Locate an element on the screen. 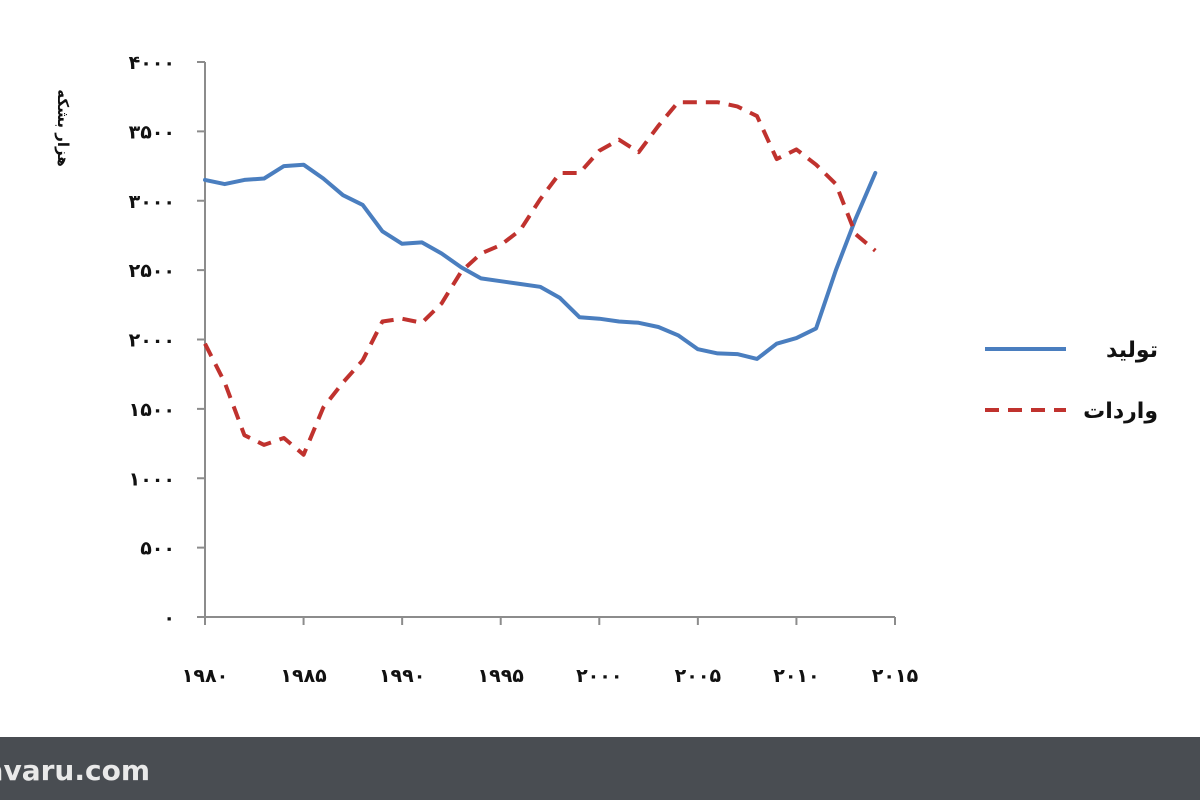  y-tick-label: ۴۰۰۰ is located at coordinates (152, 63).